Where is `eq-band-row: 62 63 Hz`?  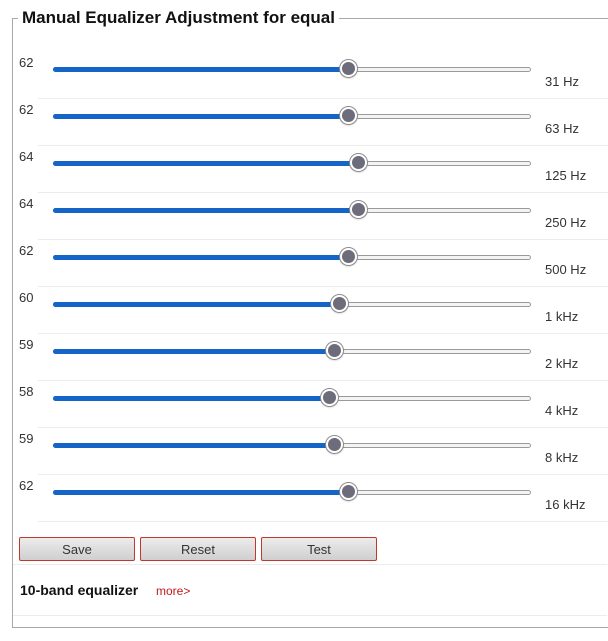
eq-band-row: 62 63 Hz is located at coordinates (310, 122).